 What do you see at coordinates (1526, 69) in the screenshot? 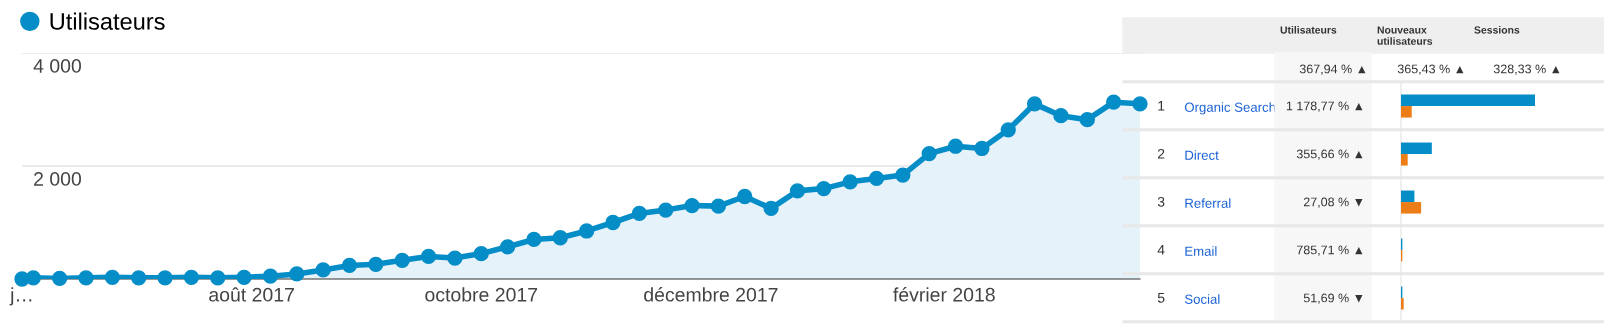
I see `text: 328,33 % ▲` at bounding box center [1526, 69].